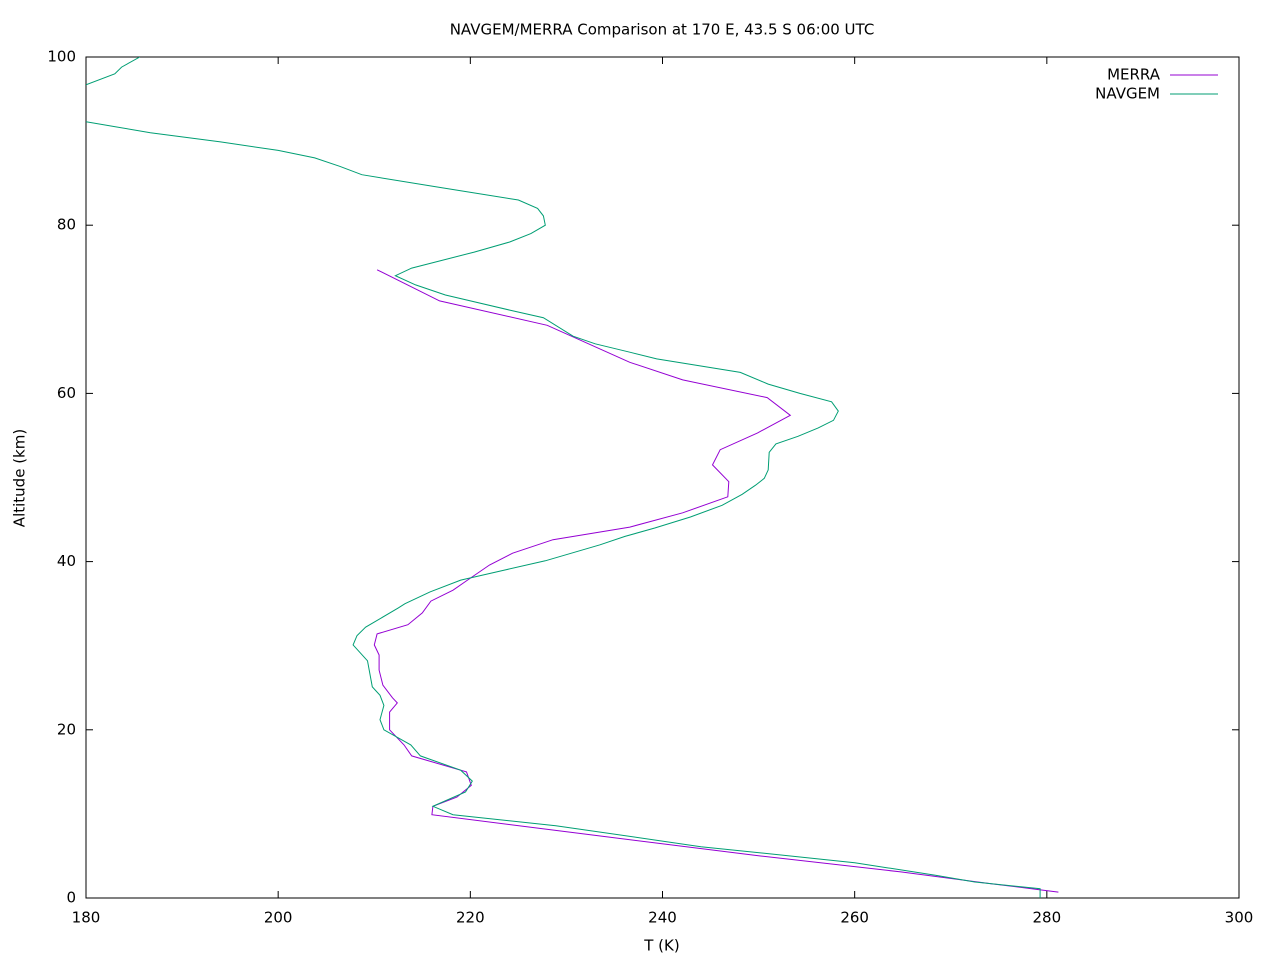  What do you see at coordinates (66, 225) in the screenshot?
I see `y-tick-label: 80` at bounding box center [66, 225].